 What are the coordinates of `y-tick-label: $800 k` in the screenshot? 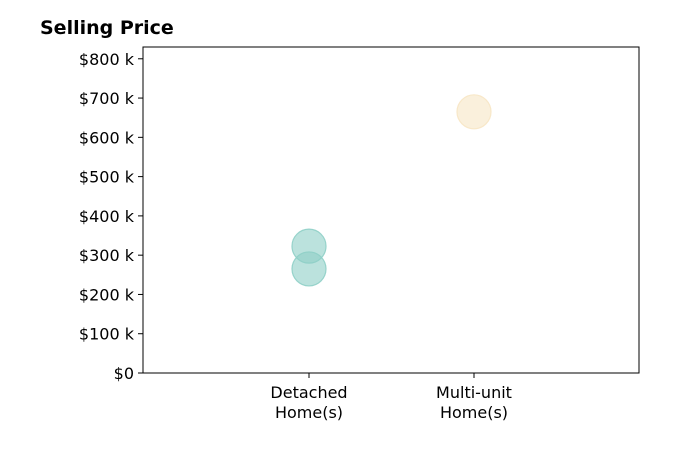 It's located at (107, 59).